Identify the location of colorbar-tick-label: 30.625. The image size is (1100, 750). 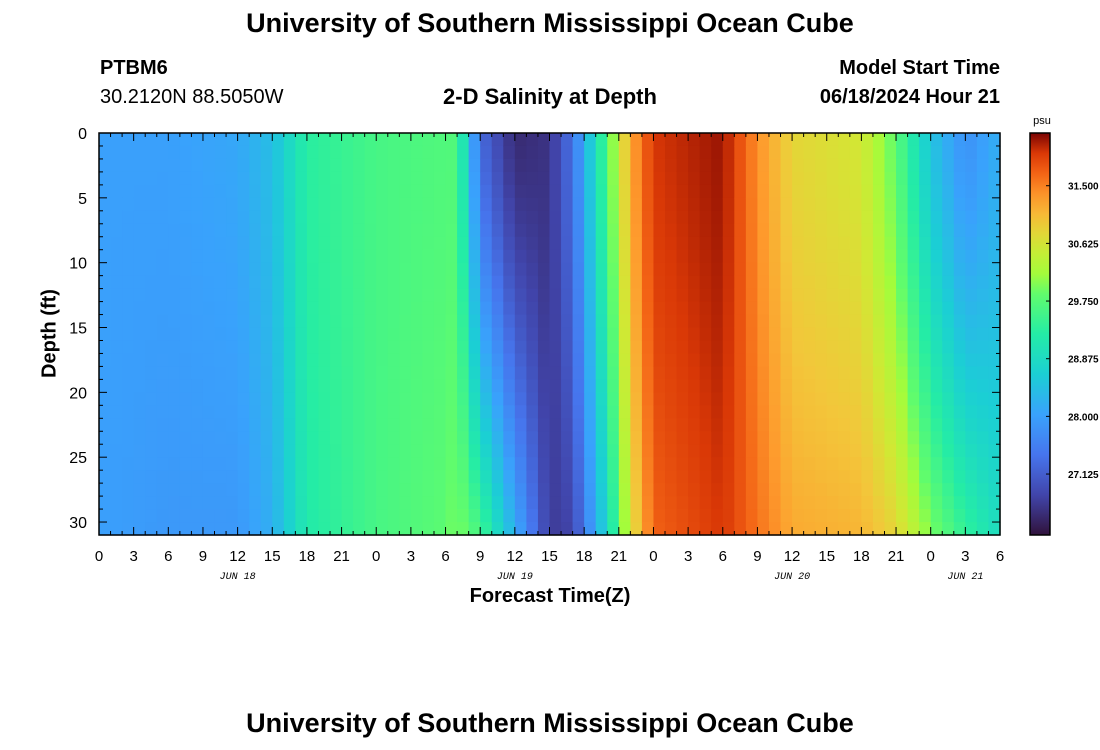
(1083, 244).